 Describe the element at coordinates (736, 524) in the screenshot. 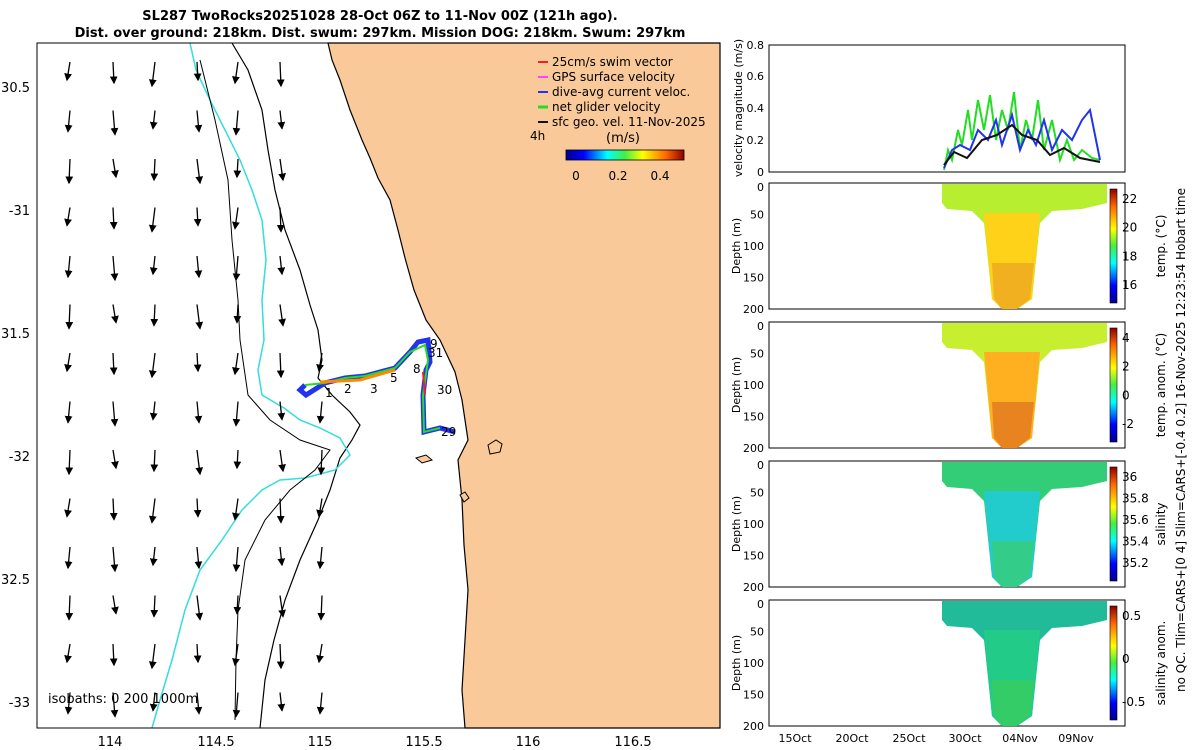

I see `salinity-ylabel: Depth (m)` at that location.